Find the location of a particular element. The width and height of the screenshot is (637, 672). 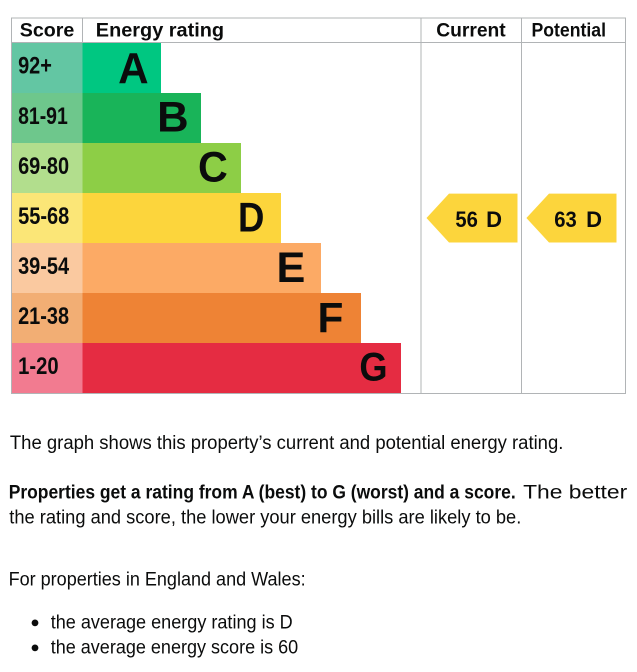

svg-text: 81-91 is located at coordinates (43, 116).